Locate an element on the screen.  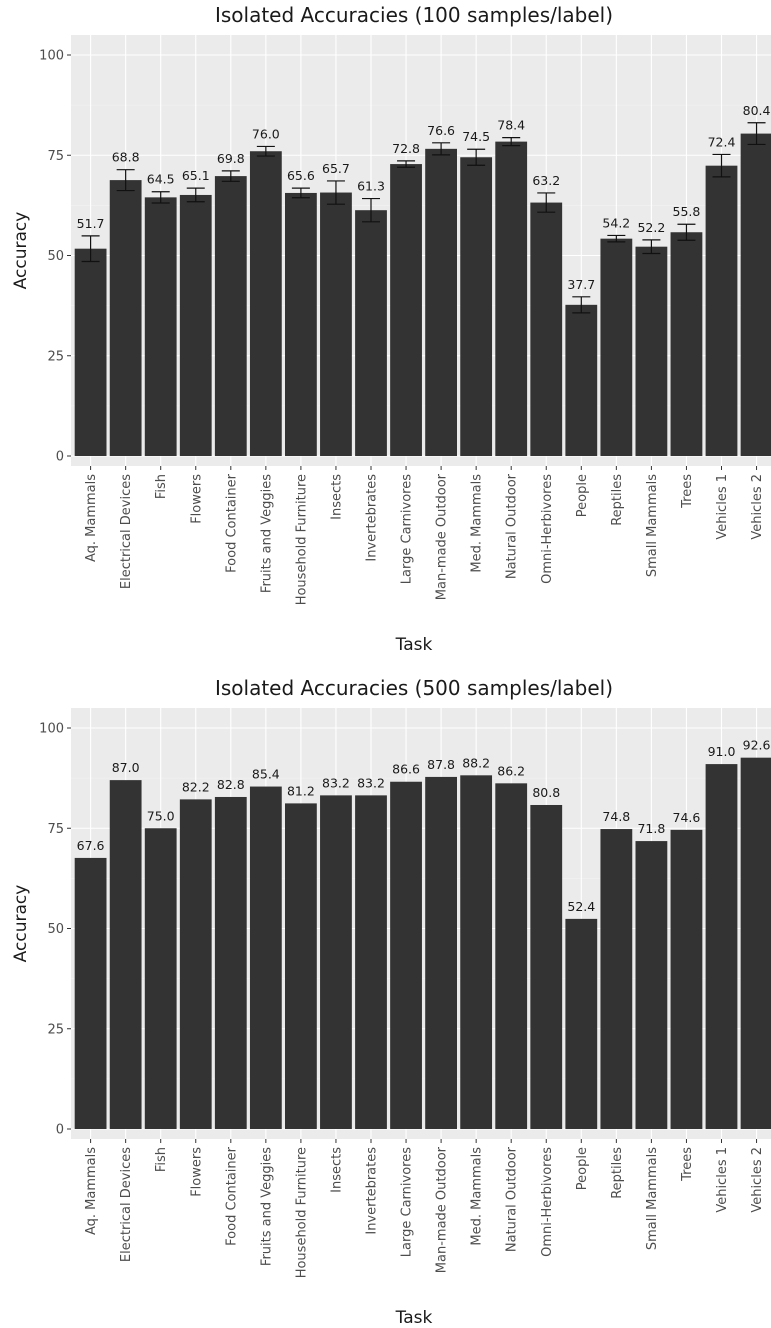
data-label: 87.0 is located at coordinates (126, 767).